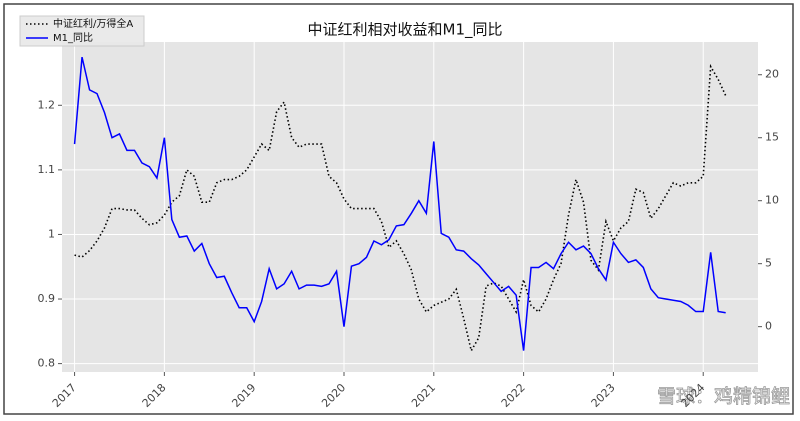 Image resolution: width=800 pixels, height=421 pixels. I want to click on legend-label: M1_同比, so click(73, 38).